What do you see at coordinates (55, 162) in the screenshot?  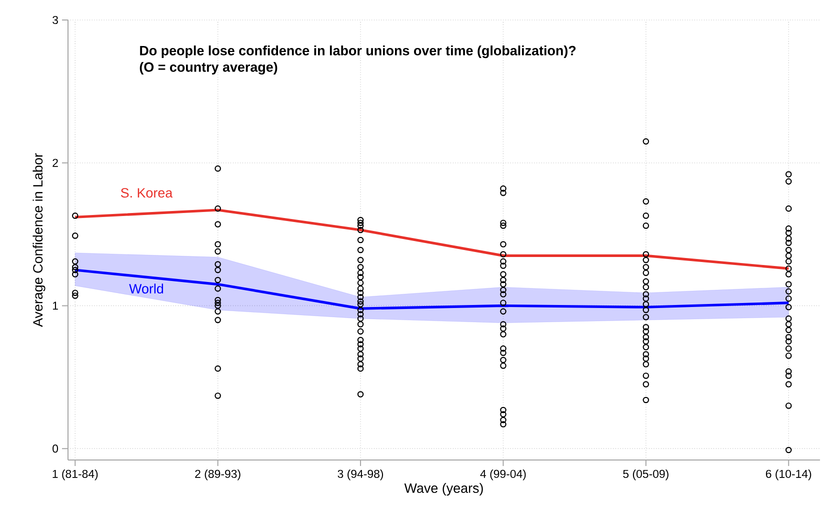 I see `y-tick-label: 2` at bounding box center [55, 162].